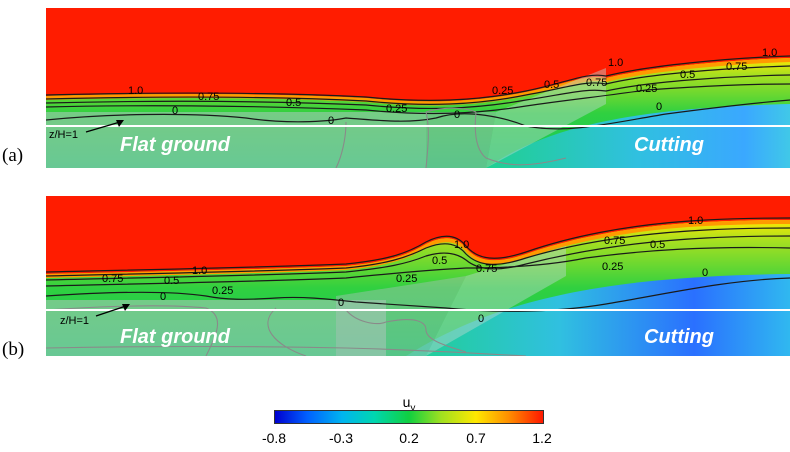 This screenshot has height=452, width=790. Describe the element at coordinates (341, 438) in the screenshot. I see `colorbar-tick-label: -0.3` at that location.